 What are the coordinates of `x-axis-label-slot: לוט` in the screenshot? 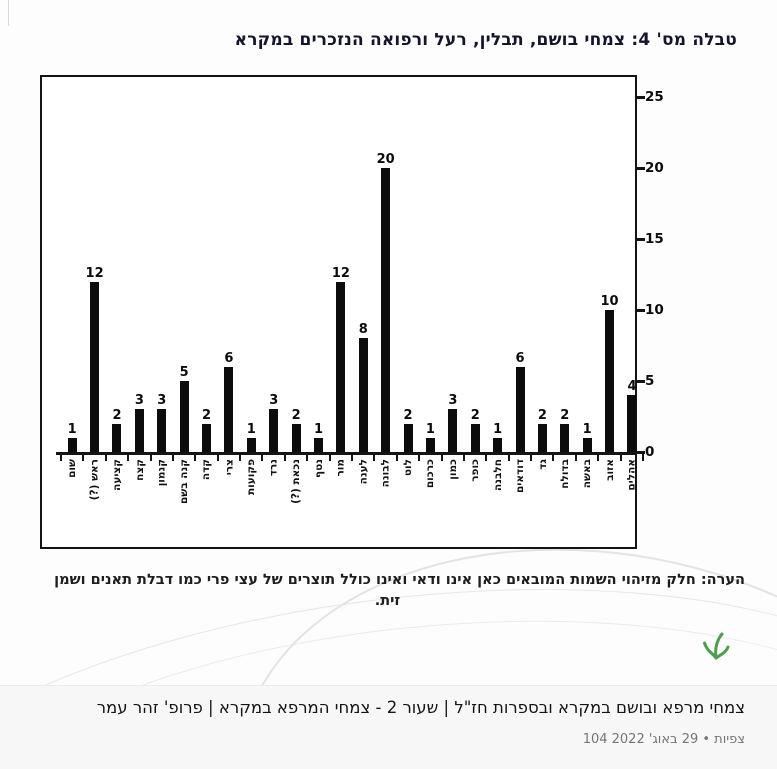 It's located at (408, 502).